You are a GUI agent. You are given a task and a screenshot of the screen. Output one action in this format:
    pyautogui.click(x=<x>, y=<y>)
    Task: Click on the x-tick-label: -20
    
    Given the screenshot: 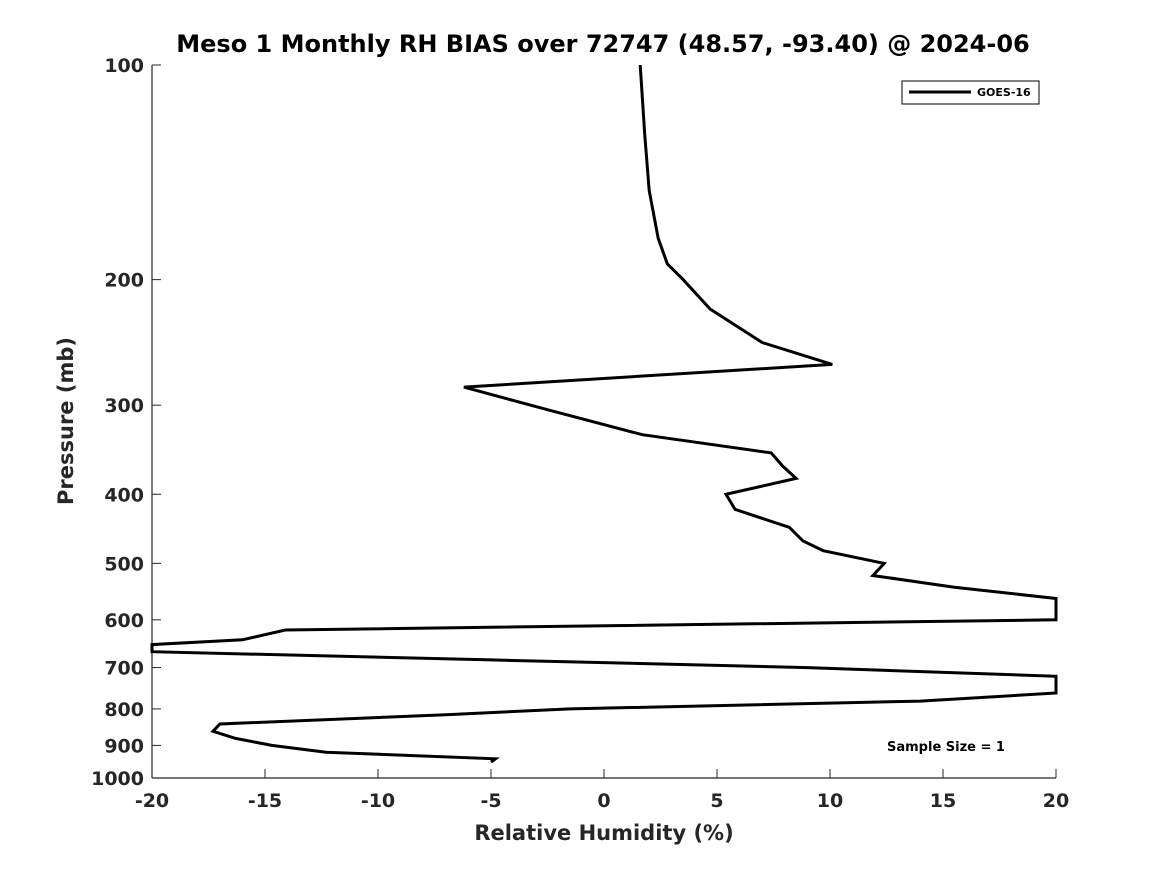 What is the action you would take?
    pyautogui.click(x=152, y=801)
    